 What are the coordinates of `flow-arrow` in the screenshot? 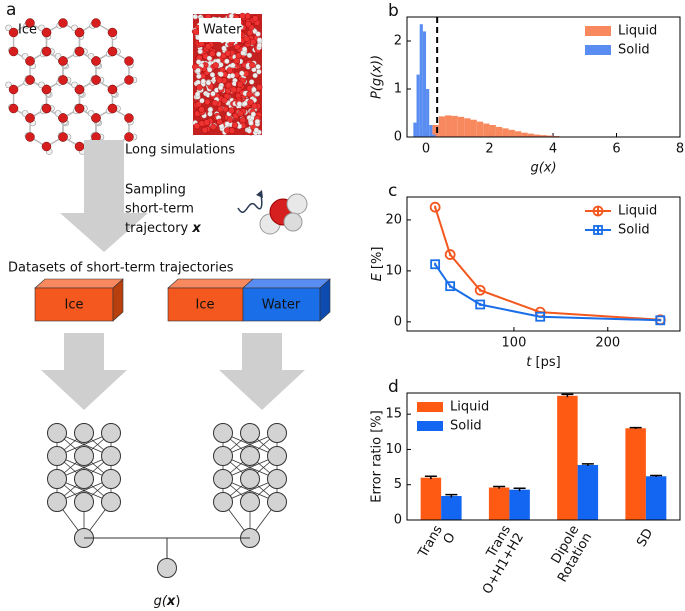 It's located at (262, 371).